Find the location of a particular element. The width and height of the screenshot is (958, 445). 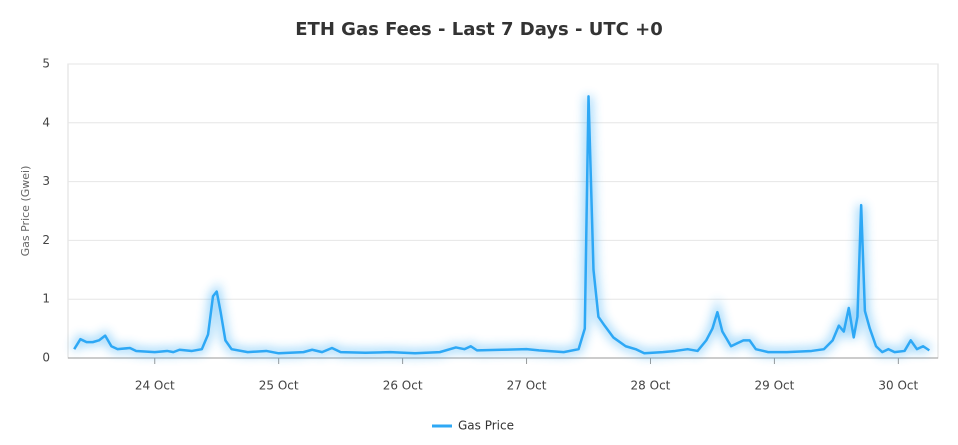

y-tick-label: 1 is located at coordinates (46, 299).